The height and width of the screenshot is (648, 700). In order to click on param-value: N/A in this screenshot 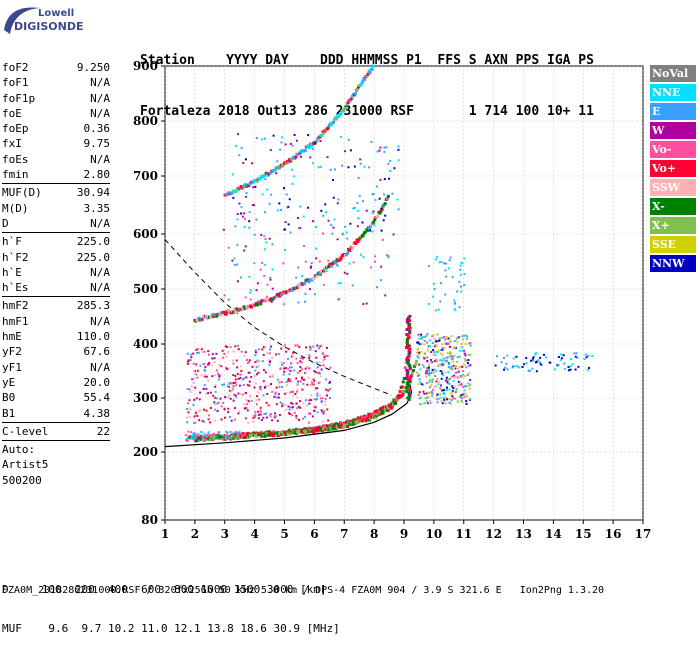, I will do `click(100, 321)`.